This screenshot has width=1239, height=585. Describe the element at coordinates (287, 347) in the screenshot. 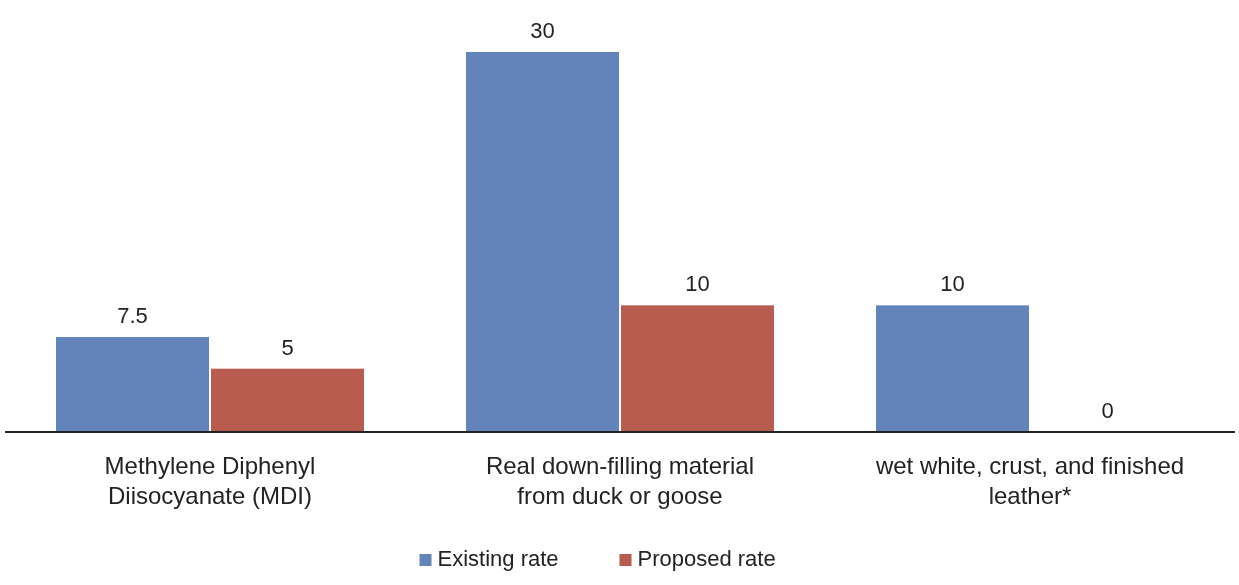

I see `data-label: 5` at that location.